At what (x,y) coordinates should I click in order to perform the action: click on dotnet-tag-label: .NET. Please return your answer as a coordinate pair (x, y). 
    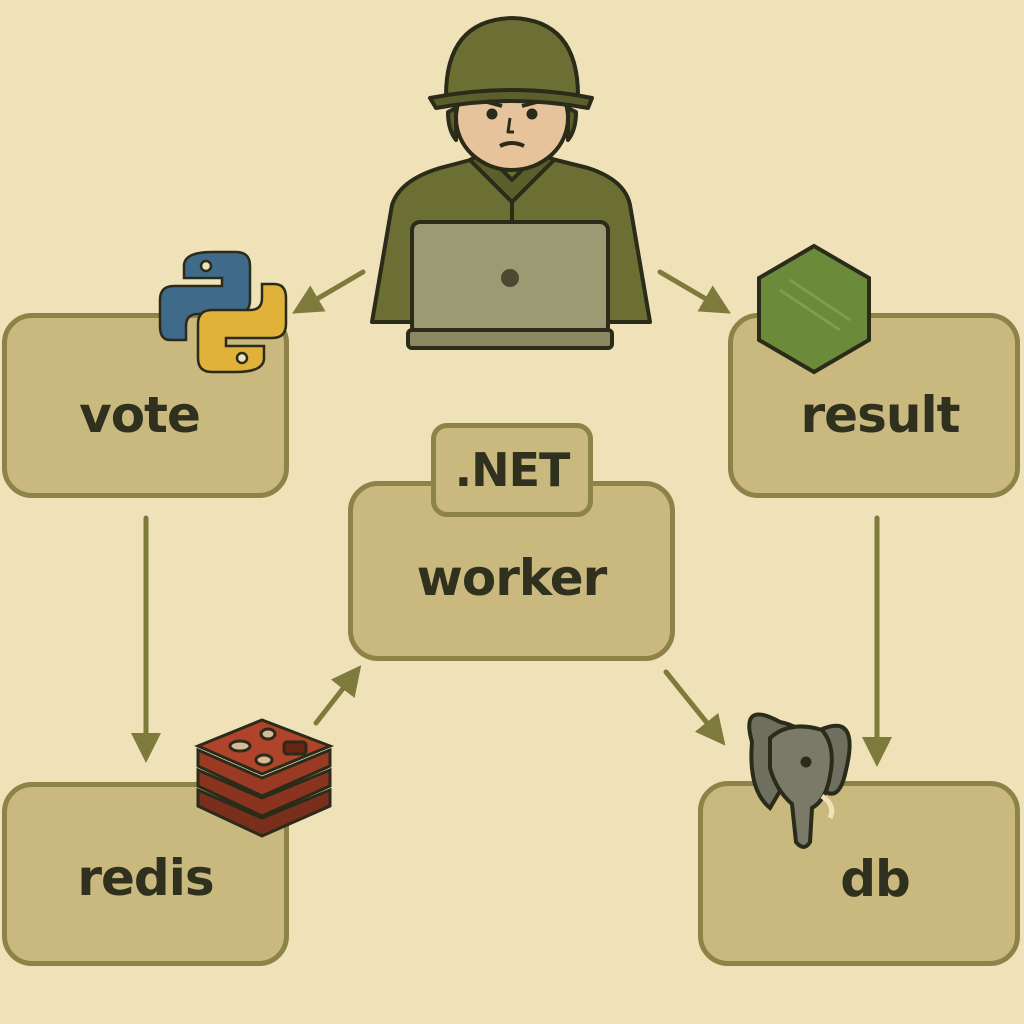
    Looking at the image, I should click on (512, 470).